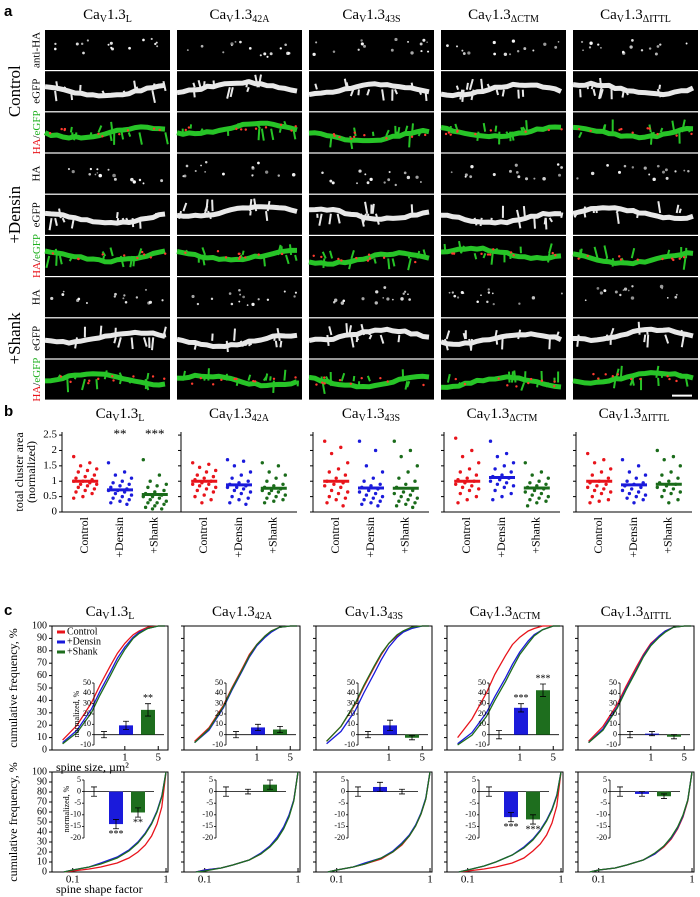 Image resolution: width=700 pixels, height=897 pixels. I want to click on group-label: +Densin, so click(14, 214).